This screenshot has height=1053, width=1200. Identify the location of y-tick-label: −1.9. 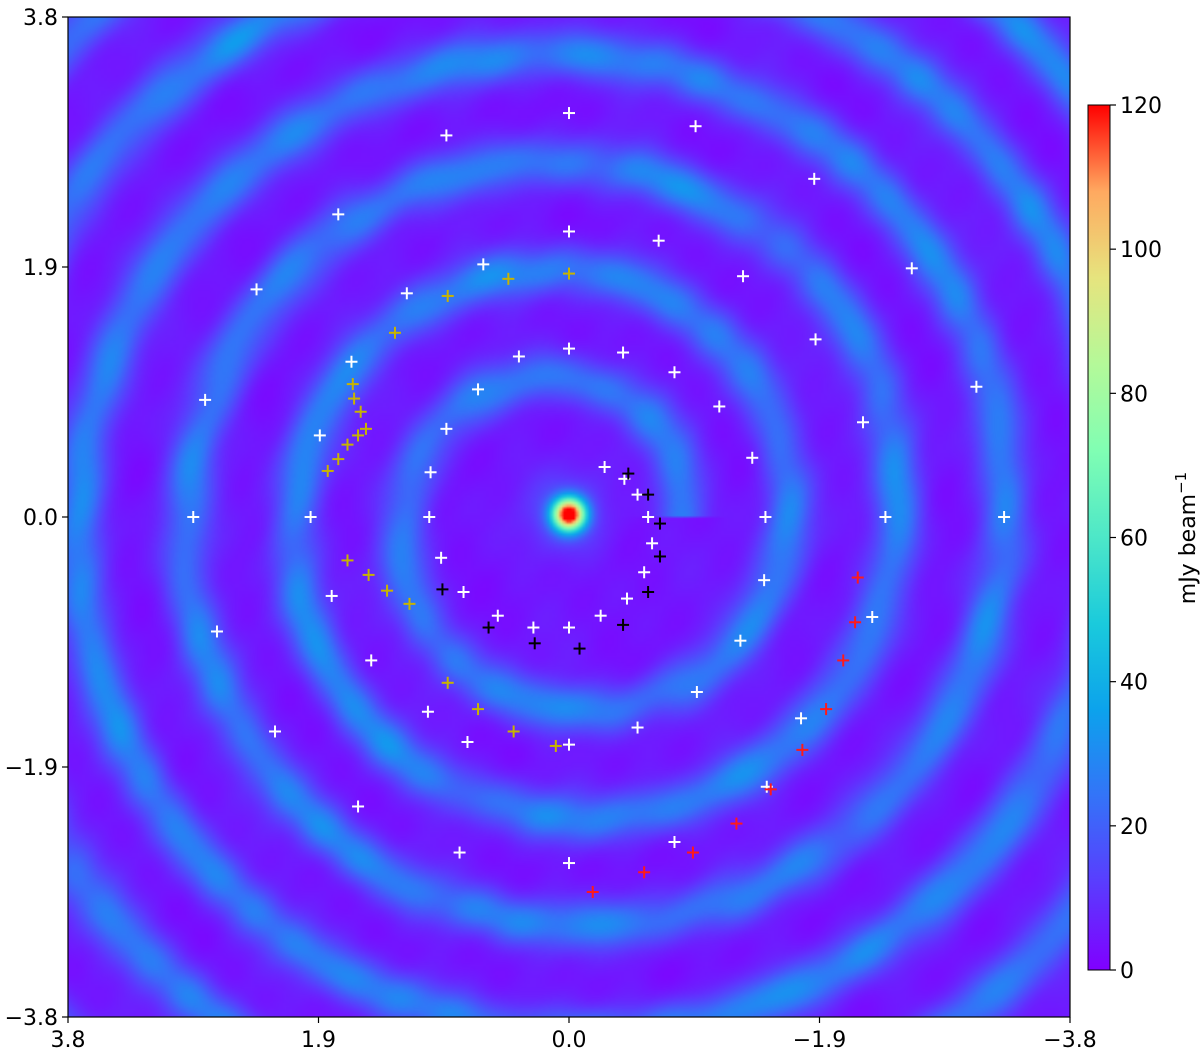
(31, 768).